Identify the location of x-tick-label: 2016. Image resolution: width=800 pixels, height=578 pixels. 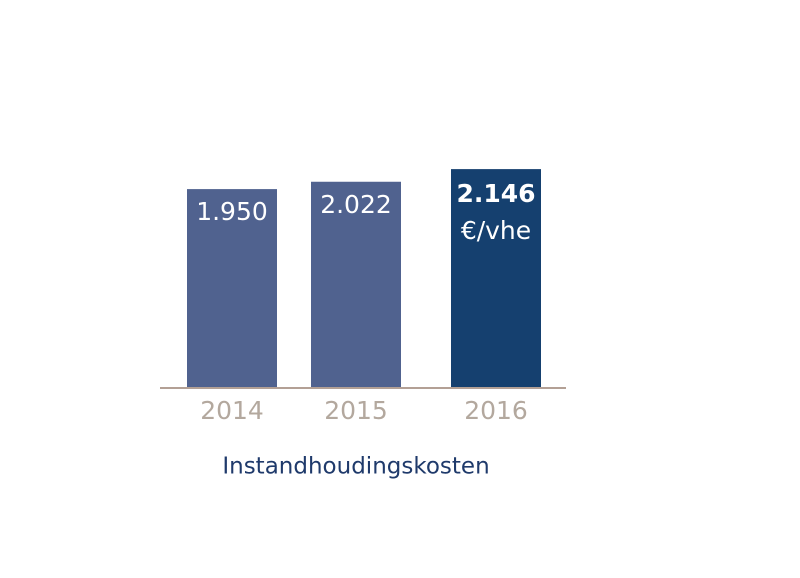
(496, 410).